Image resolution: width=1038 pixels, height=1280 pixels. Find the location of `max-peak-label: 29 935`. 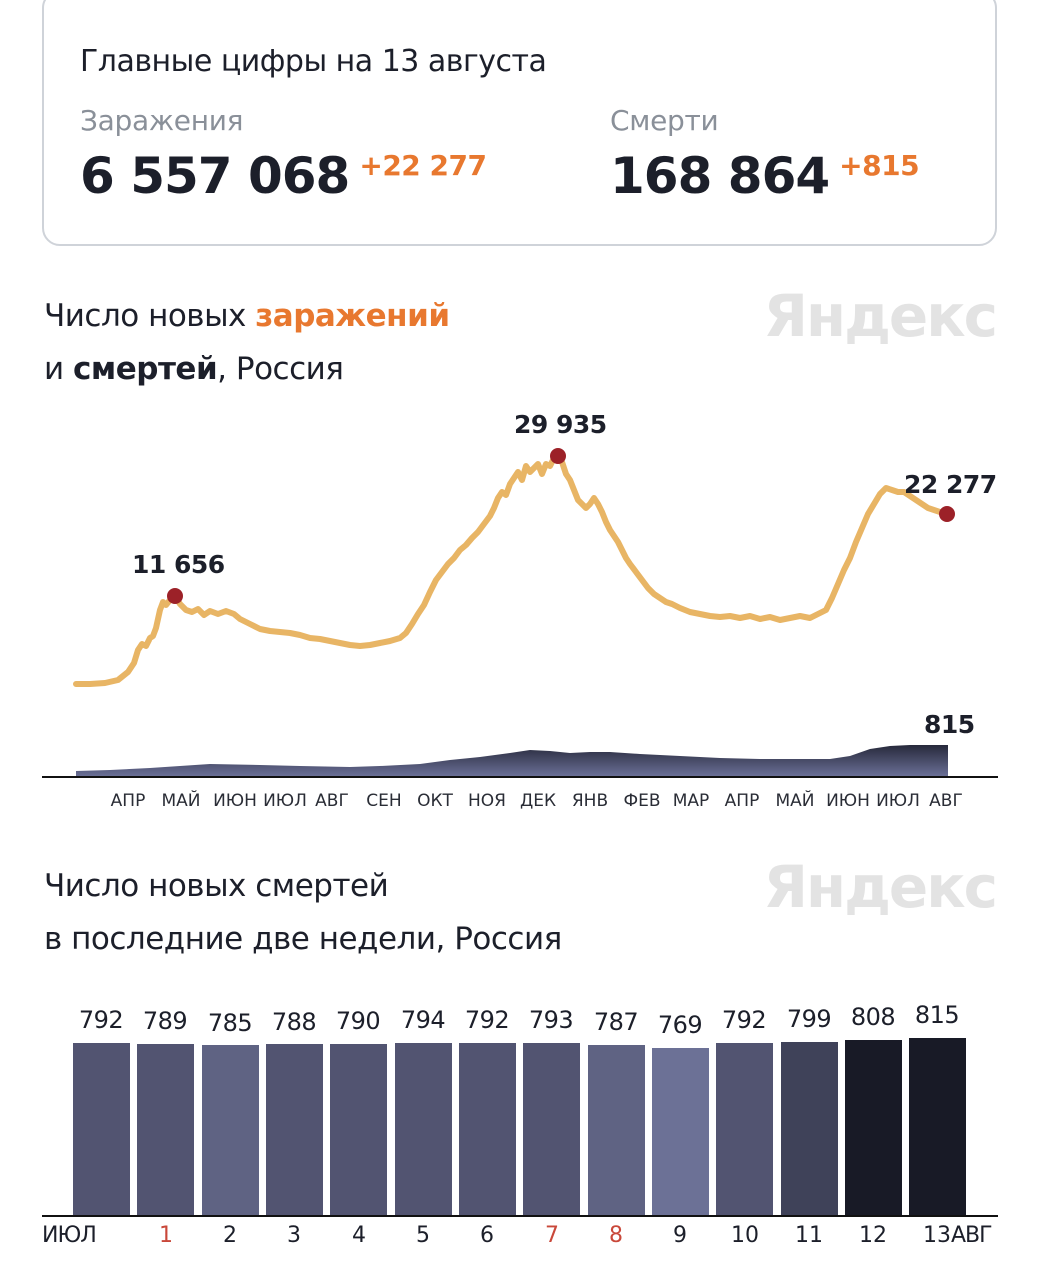

max-peak-label: 29 935 is located at coordinates (560, 424).